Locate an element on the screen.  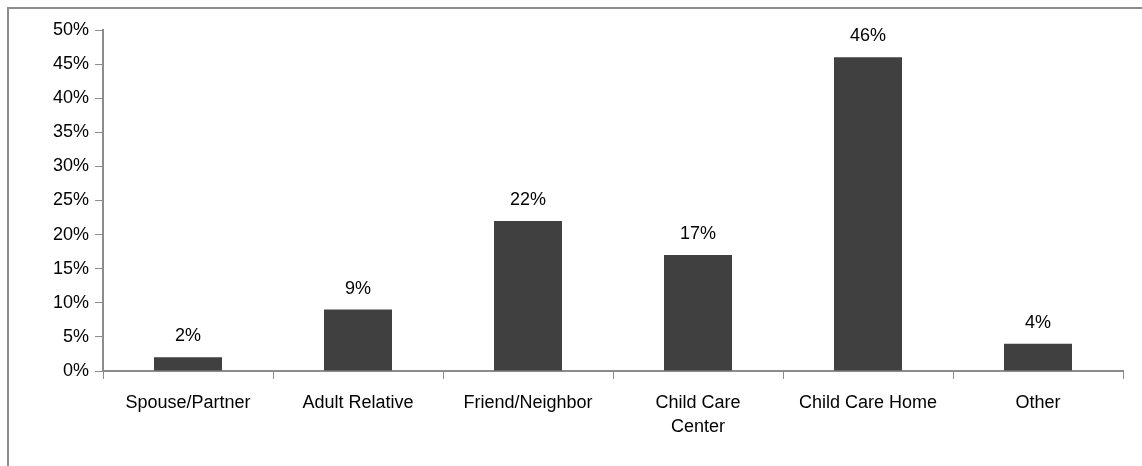
y-tick-label: 30% is located at coordinates (70, 165).